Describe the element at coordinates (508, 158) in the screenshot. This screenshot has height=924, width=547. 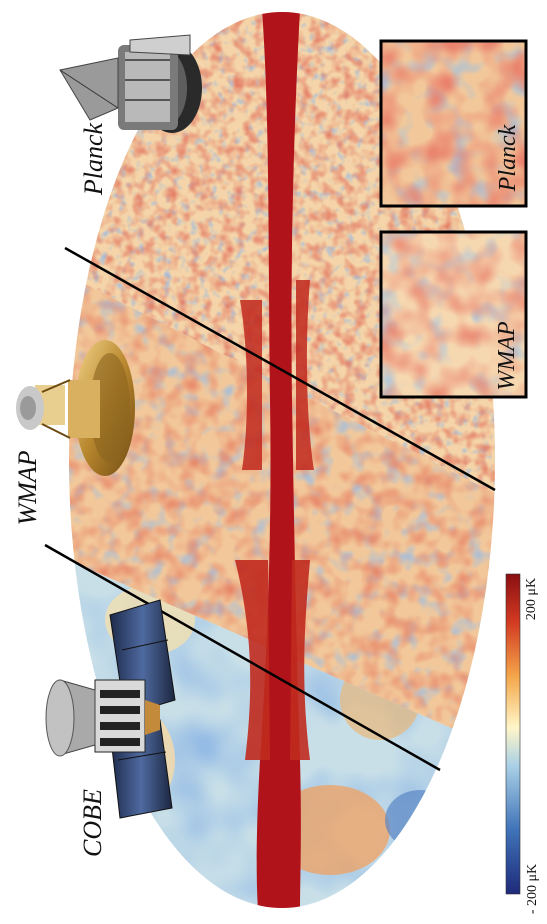
I see `inset-planck-label: Planck` at that location.